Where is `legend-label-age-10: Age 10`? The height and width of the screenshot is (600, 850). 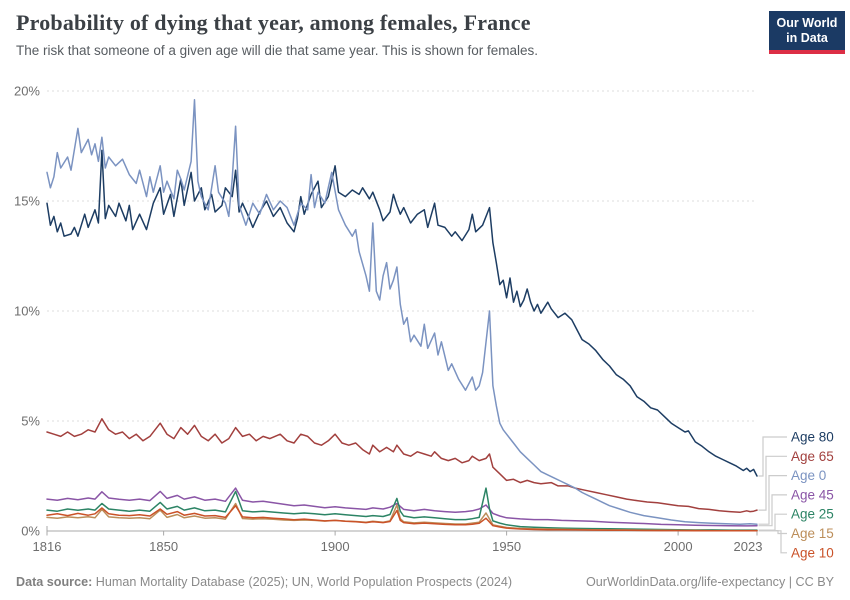 legend-label-age-10: Age 10 is located at coordinates (812, 552).